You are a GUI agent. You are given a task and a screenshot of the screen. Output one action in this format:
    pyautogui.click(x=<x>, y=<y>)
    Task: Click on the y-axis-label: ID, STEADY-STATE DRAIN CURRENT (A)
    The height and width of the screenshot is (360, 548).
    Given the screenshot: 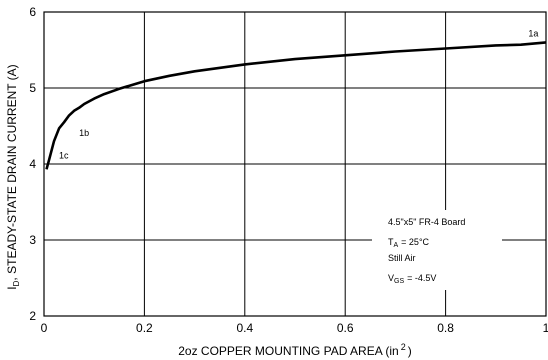 What is the action you would take?
    pyautogui.click(x=13, y=176)
    